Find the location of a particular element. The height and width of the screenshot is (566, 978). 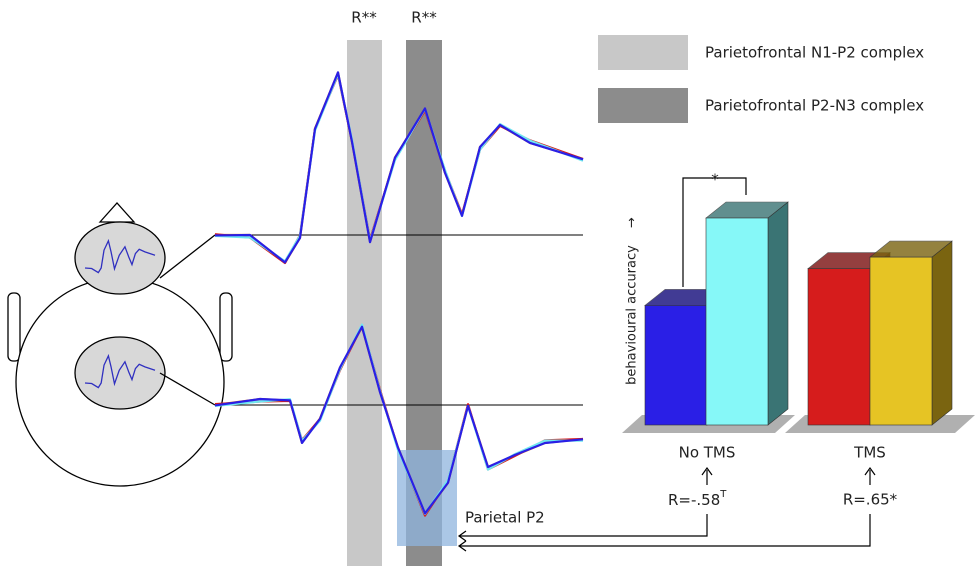

correlation: R=-.58T is located at coordinates (697, 499).